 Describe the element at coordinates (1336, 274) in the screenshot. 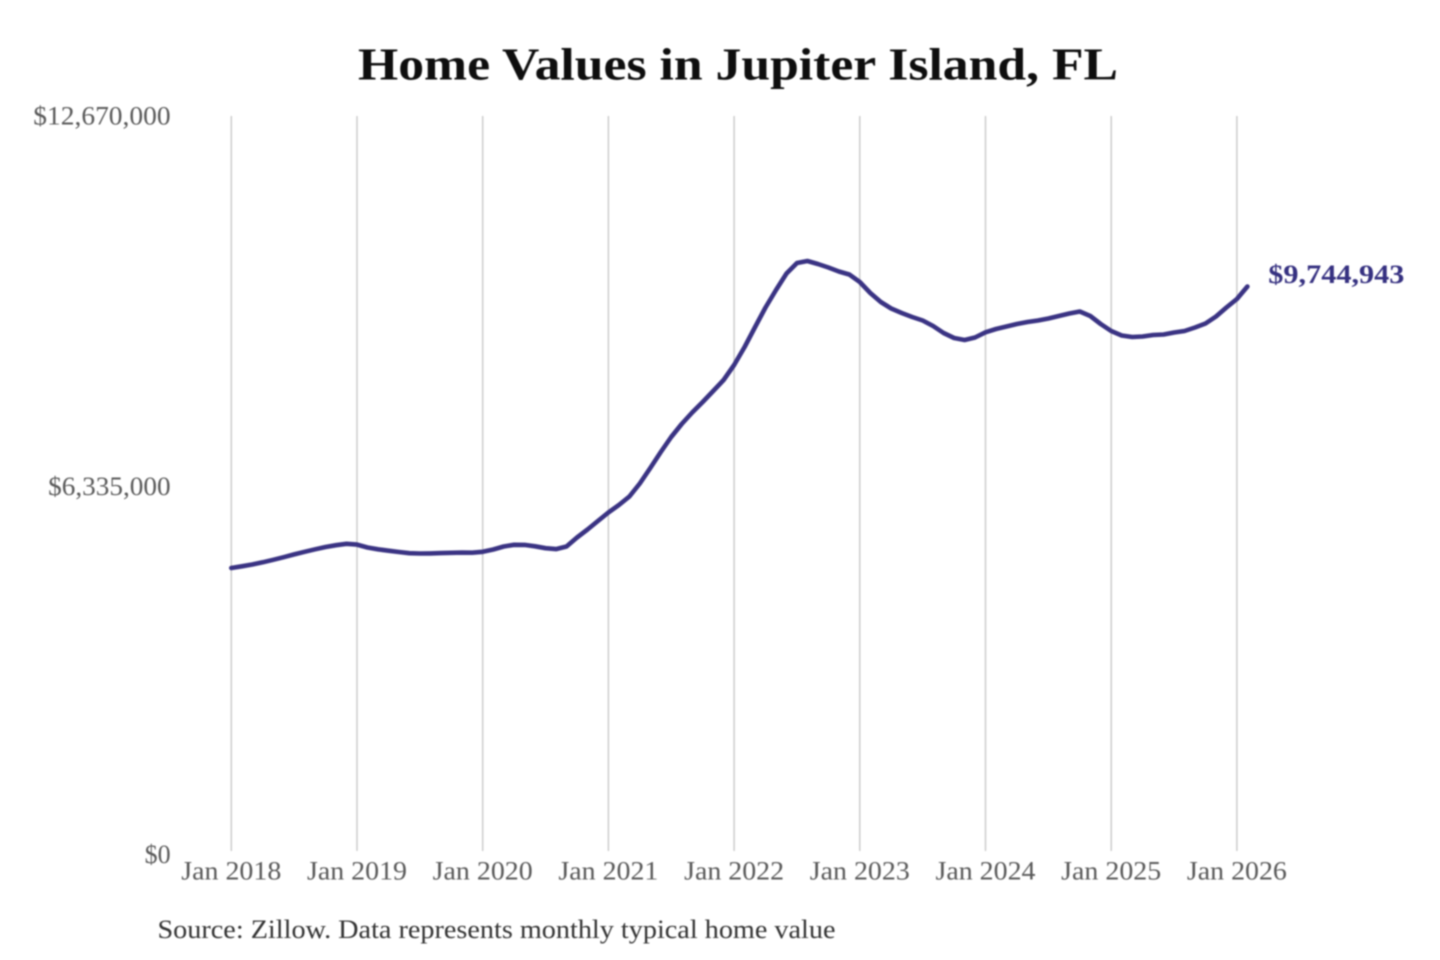

I see `svg-text: $9,744,943` at that location.